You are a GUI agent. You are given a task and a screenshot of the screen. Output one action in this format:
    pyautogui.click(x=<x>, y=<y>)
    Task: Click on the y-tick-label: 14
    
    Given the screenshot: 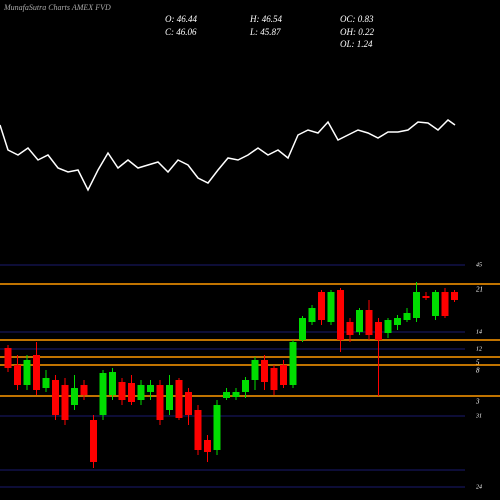 What is the action you would take?
    pyautogui.click(x=479, y=331)
    